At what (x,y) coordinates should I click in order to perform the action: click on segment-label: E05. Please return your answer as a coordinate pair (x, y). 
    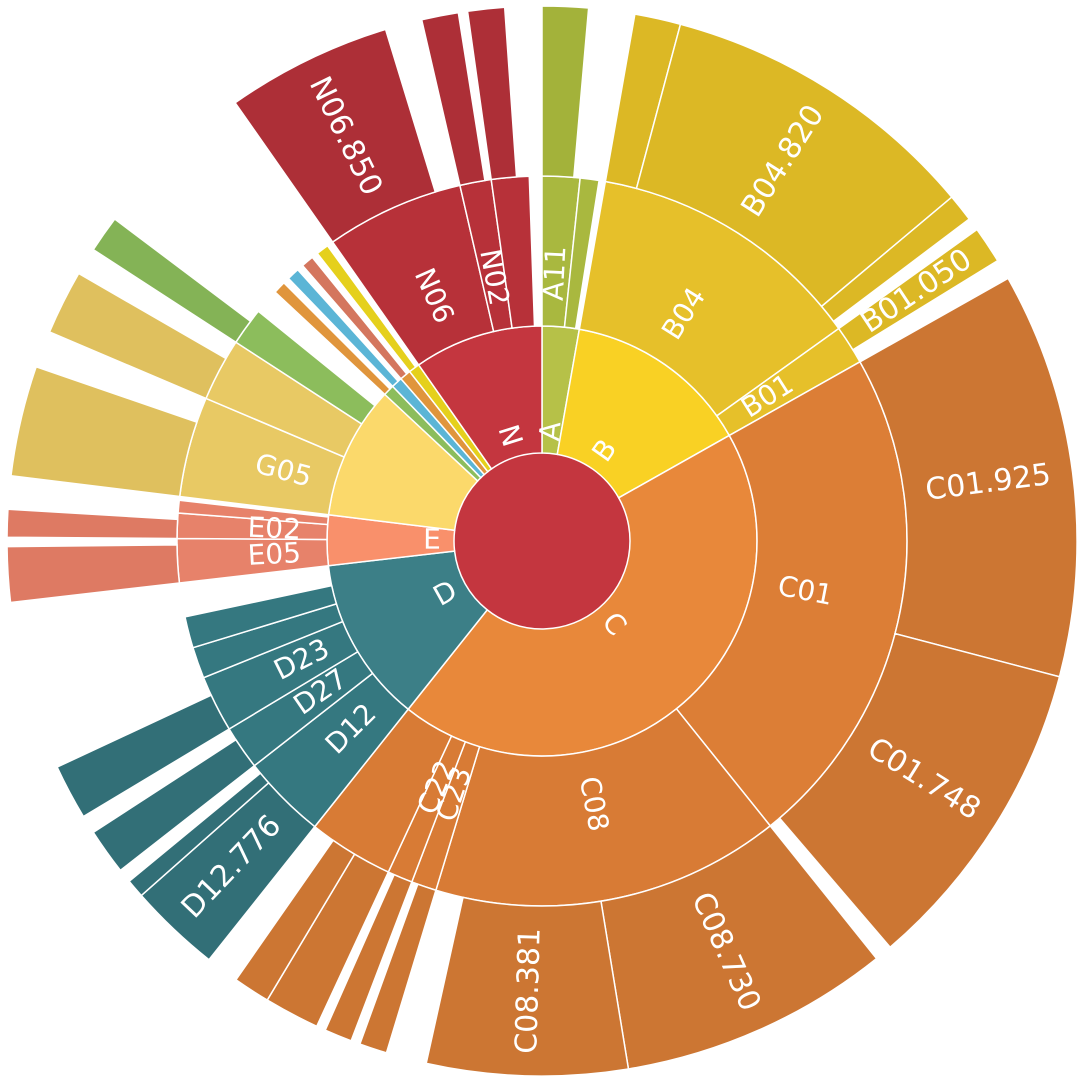
    Looking at the image, I should click on (274, 554).